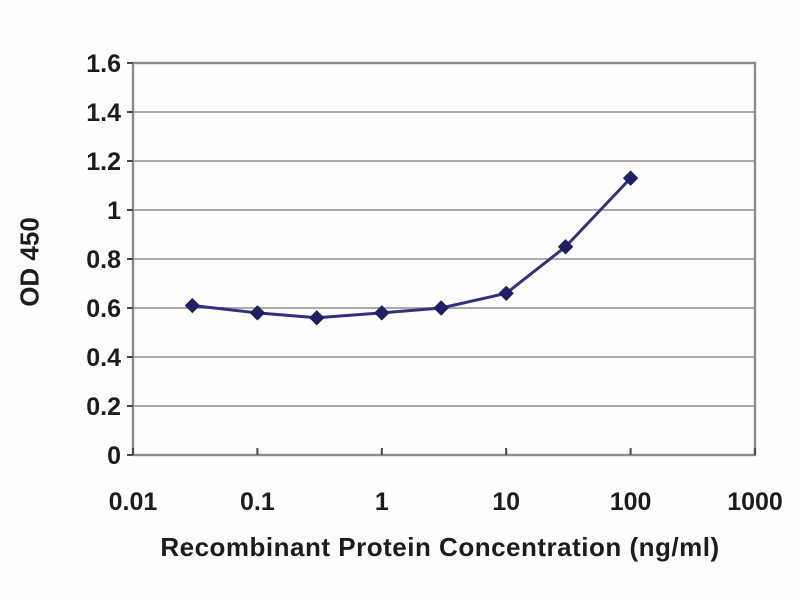  Describe the element at coordinates (257, 502) in the screenshot. I see `x-tick-label: 0.1` at that location.